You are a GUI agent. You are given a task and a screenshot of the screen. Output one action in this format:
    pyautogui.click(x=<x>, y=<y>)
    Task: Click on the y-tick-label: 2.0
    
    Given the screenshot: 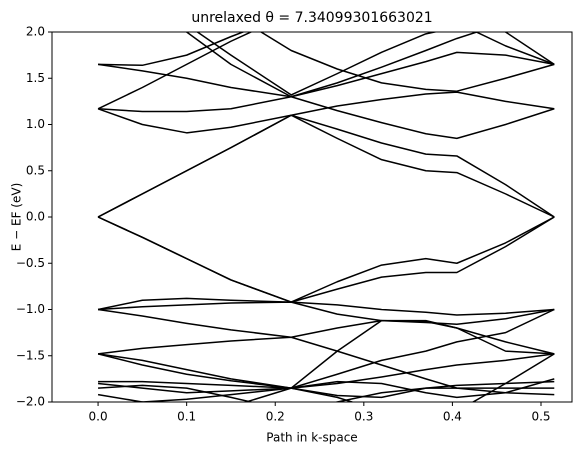 What is the action you would take?
    pyautogui.click(x=35, y=32)
    